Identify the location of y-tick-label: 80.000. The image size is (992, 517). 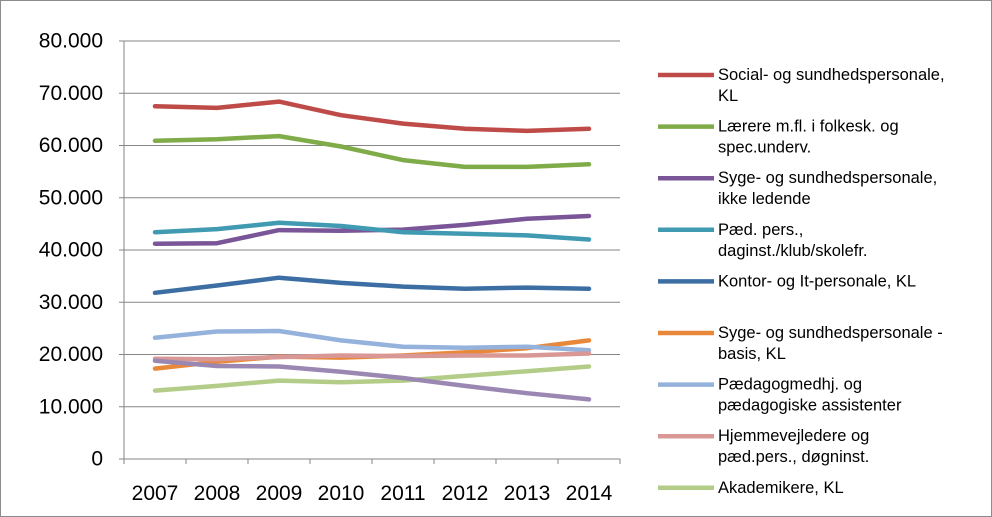
(71, 41).